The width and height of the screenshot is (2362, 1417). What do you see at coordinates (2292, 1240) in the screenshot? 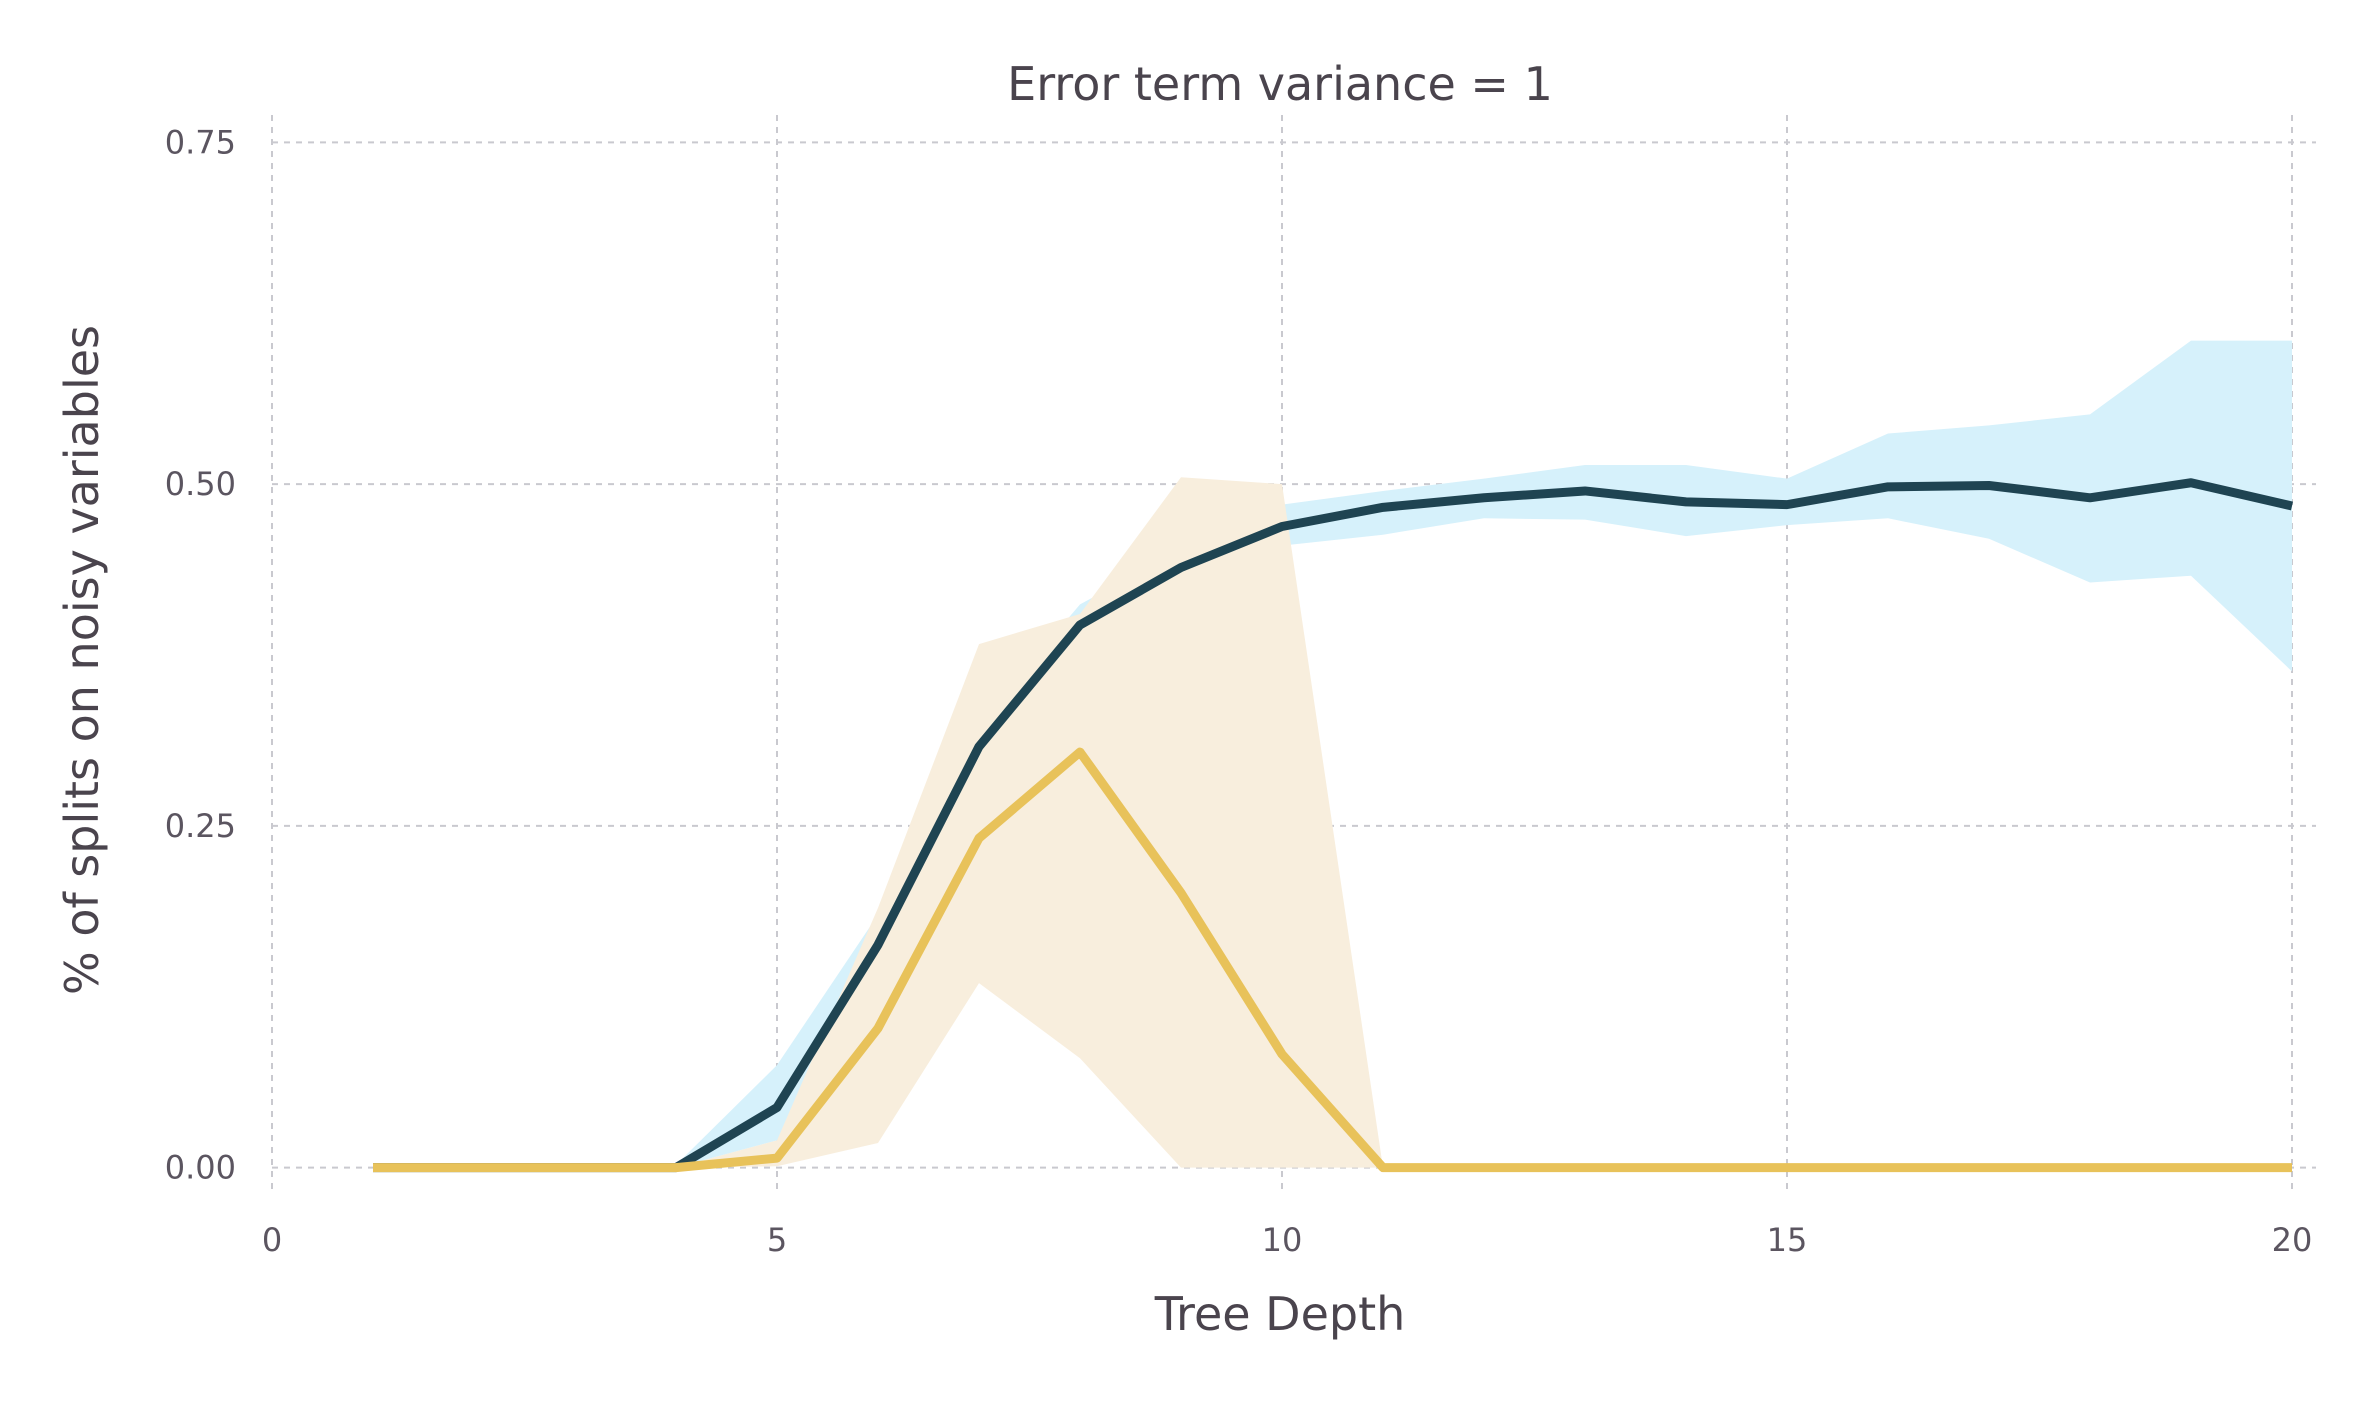
I see `x-tick-label-4: 20` at bounding box center [2292, 1240].